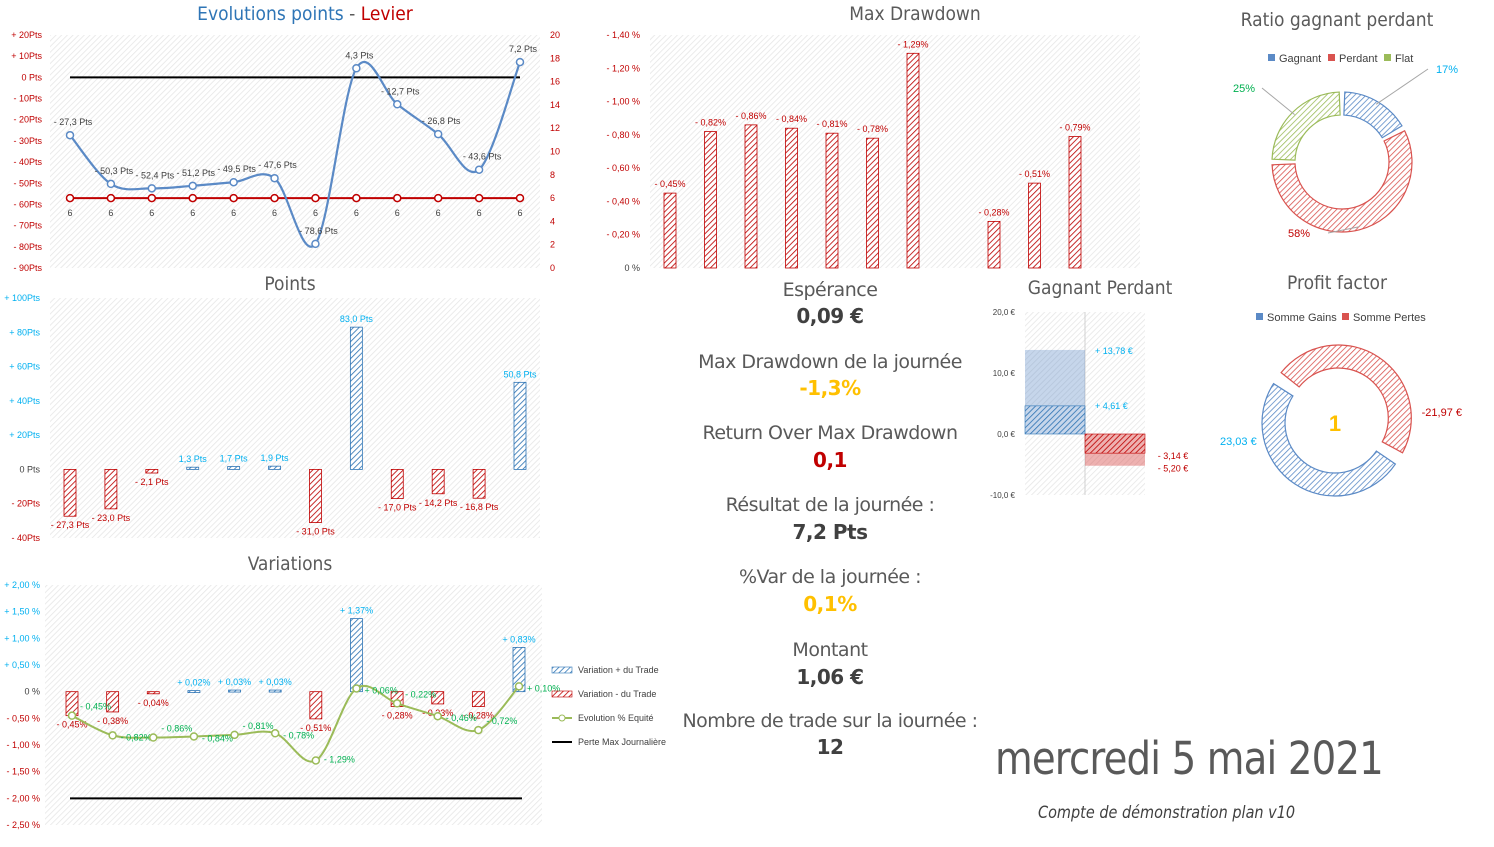 This screenshot has height=847, width=1494. I want to click on profit-legend-swatch, so click(1345, 316).